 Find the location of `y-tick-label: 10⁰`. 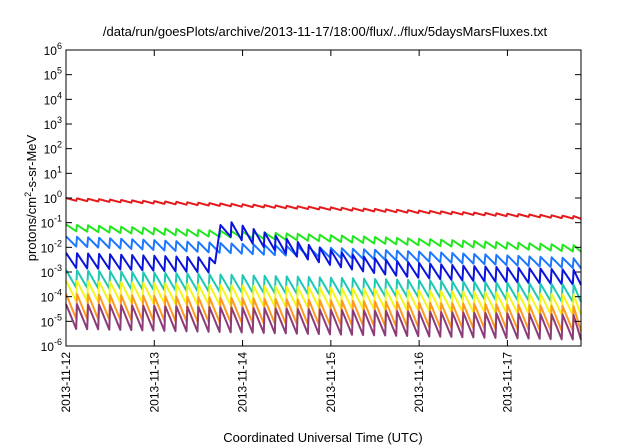

y-tick-label: 10⁰ is located at coordinates (53, 197).